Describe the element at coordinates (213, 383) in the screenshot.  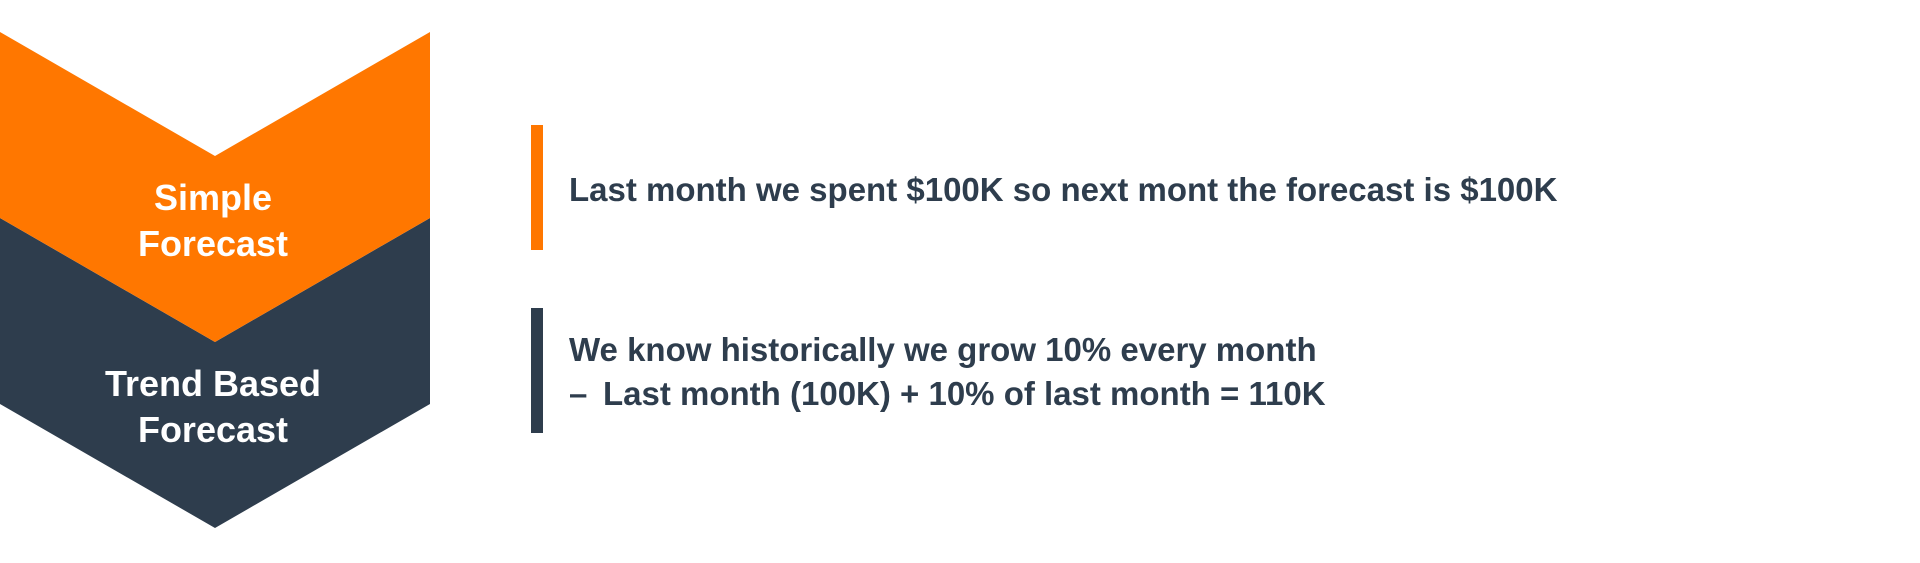
I see `chevron-trend-label-line1: Trend Based` at that location.